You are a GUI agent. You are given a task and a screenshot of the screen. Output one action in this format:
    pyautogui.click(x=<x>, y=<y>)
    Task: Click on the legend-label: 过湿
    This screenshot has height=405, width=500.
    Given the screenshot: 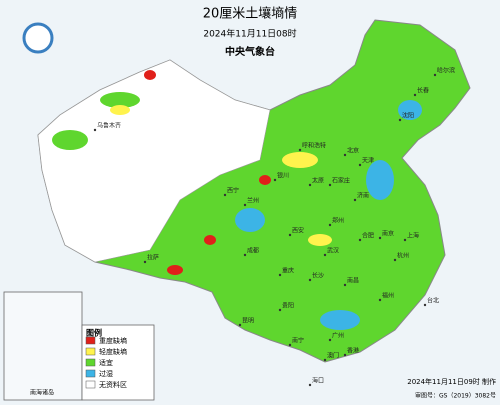 What is the action you would take?
    pyautogui.click(x=106, y=373)
    